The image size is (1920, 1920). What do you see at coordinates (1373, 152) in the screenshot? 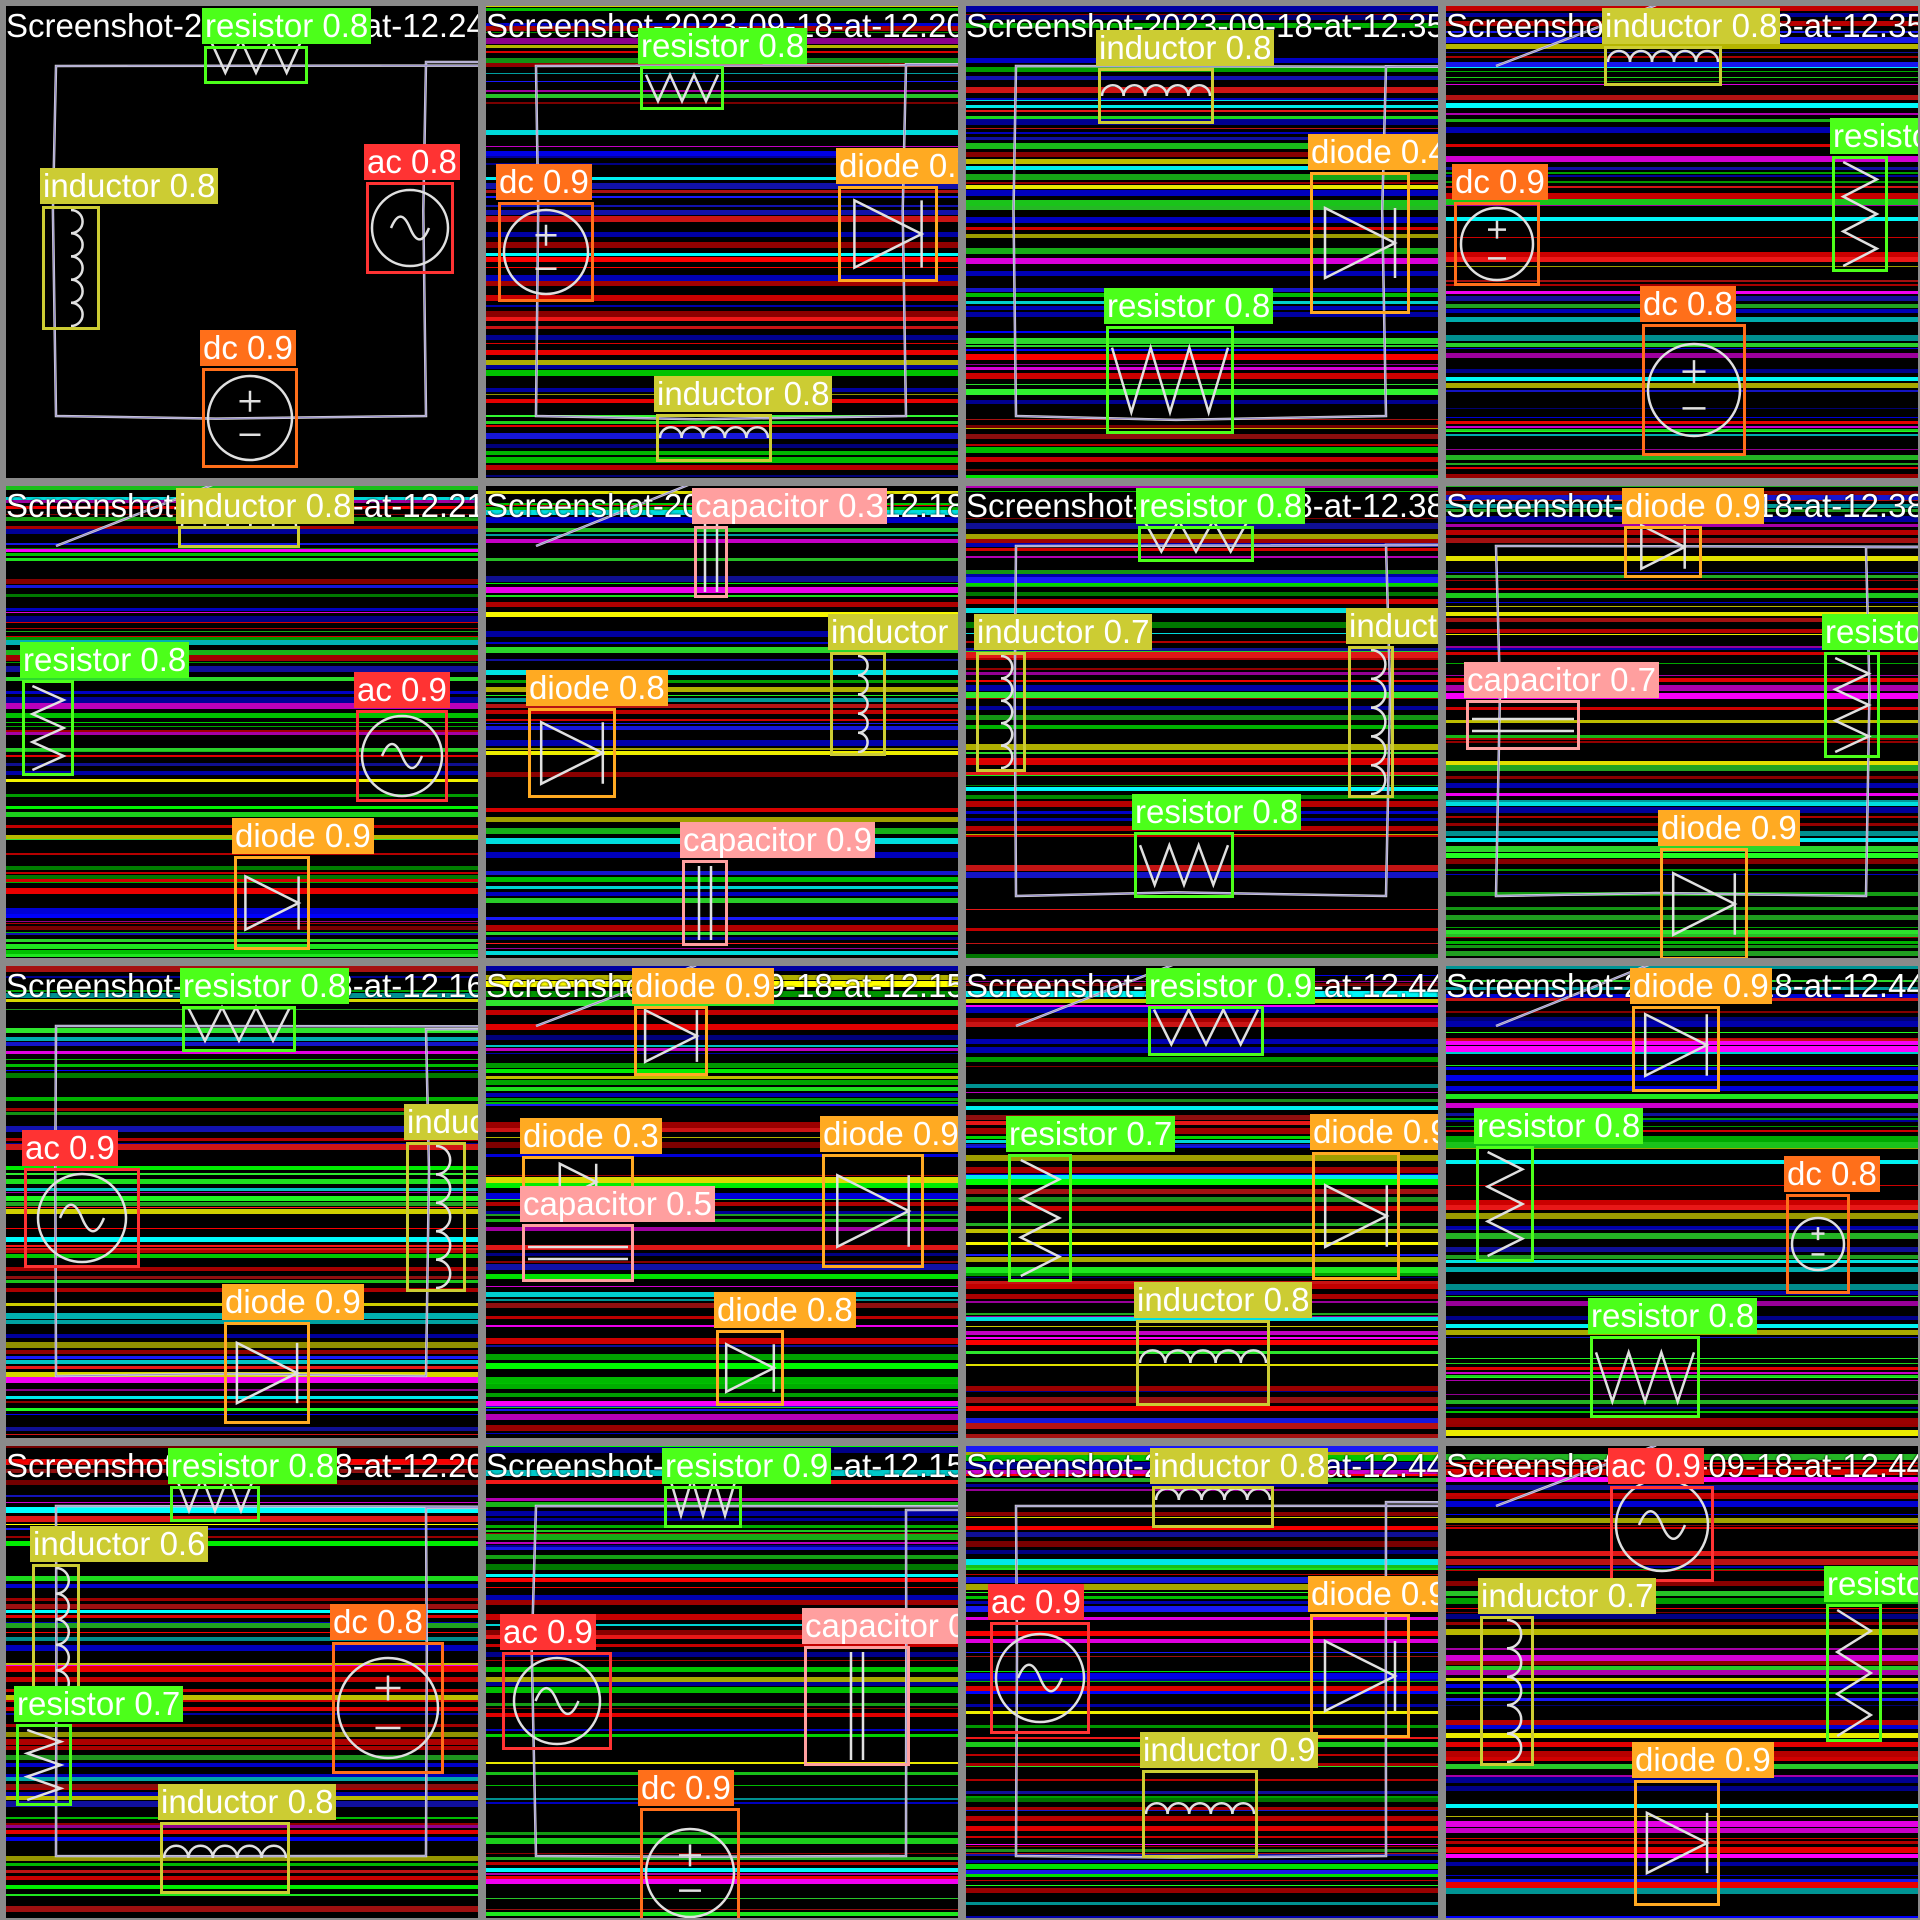
I see `detection-label: diode 0.4` at bounding box center [1373, 152].